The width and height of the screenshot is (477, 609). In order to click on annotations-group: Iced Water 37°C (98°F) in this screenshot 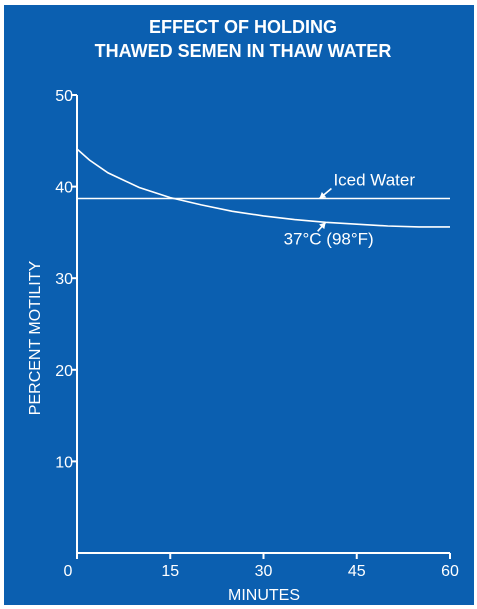, I will do `click(350, 210)`.